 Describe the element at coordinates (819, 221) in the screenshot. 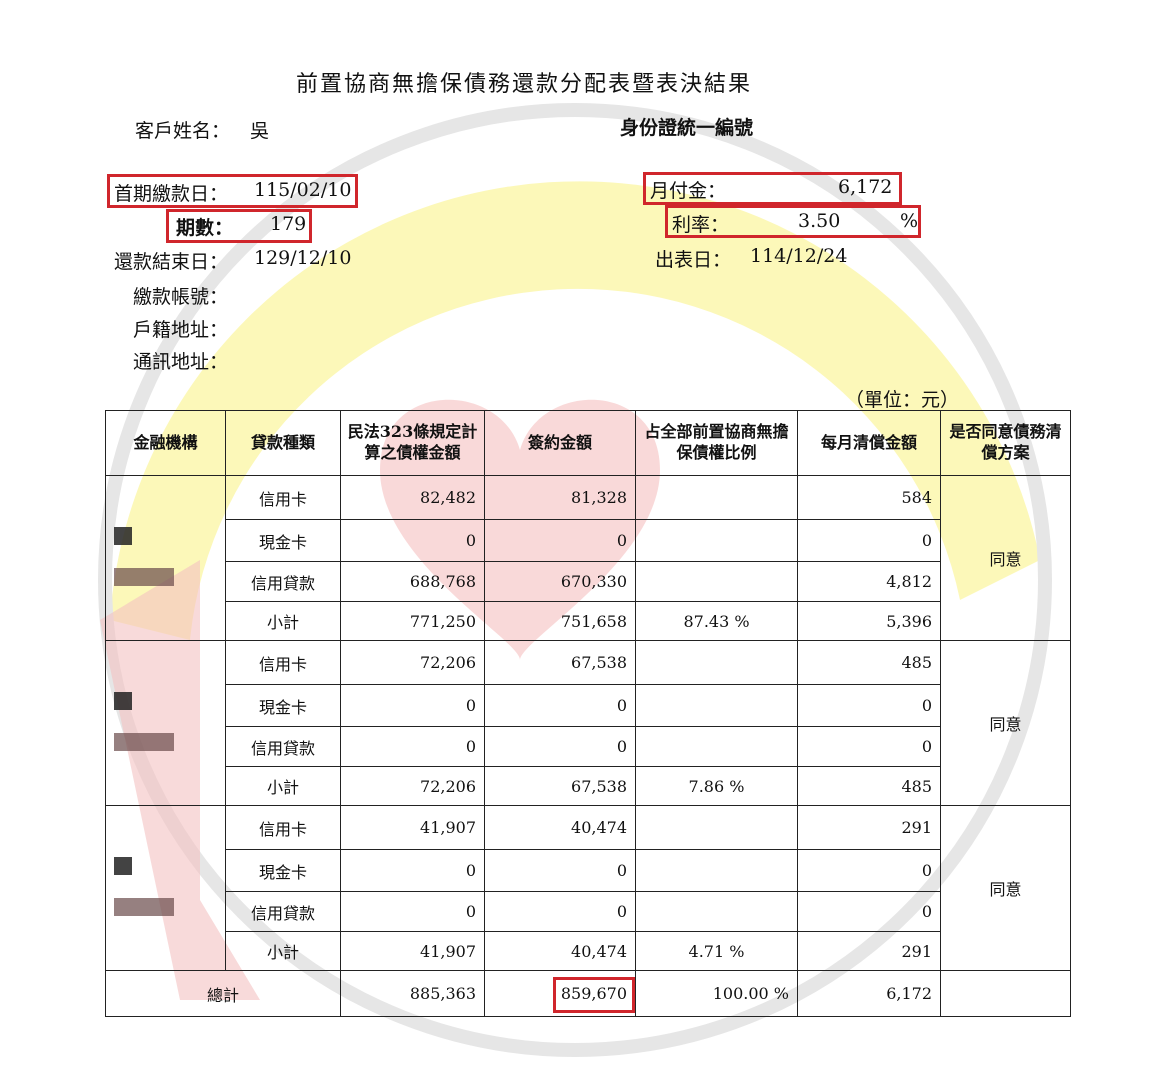

I see `rate: 3.50` at that location.